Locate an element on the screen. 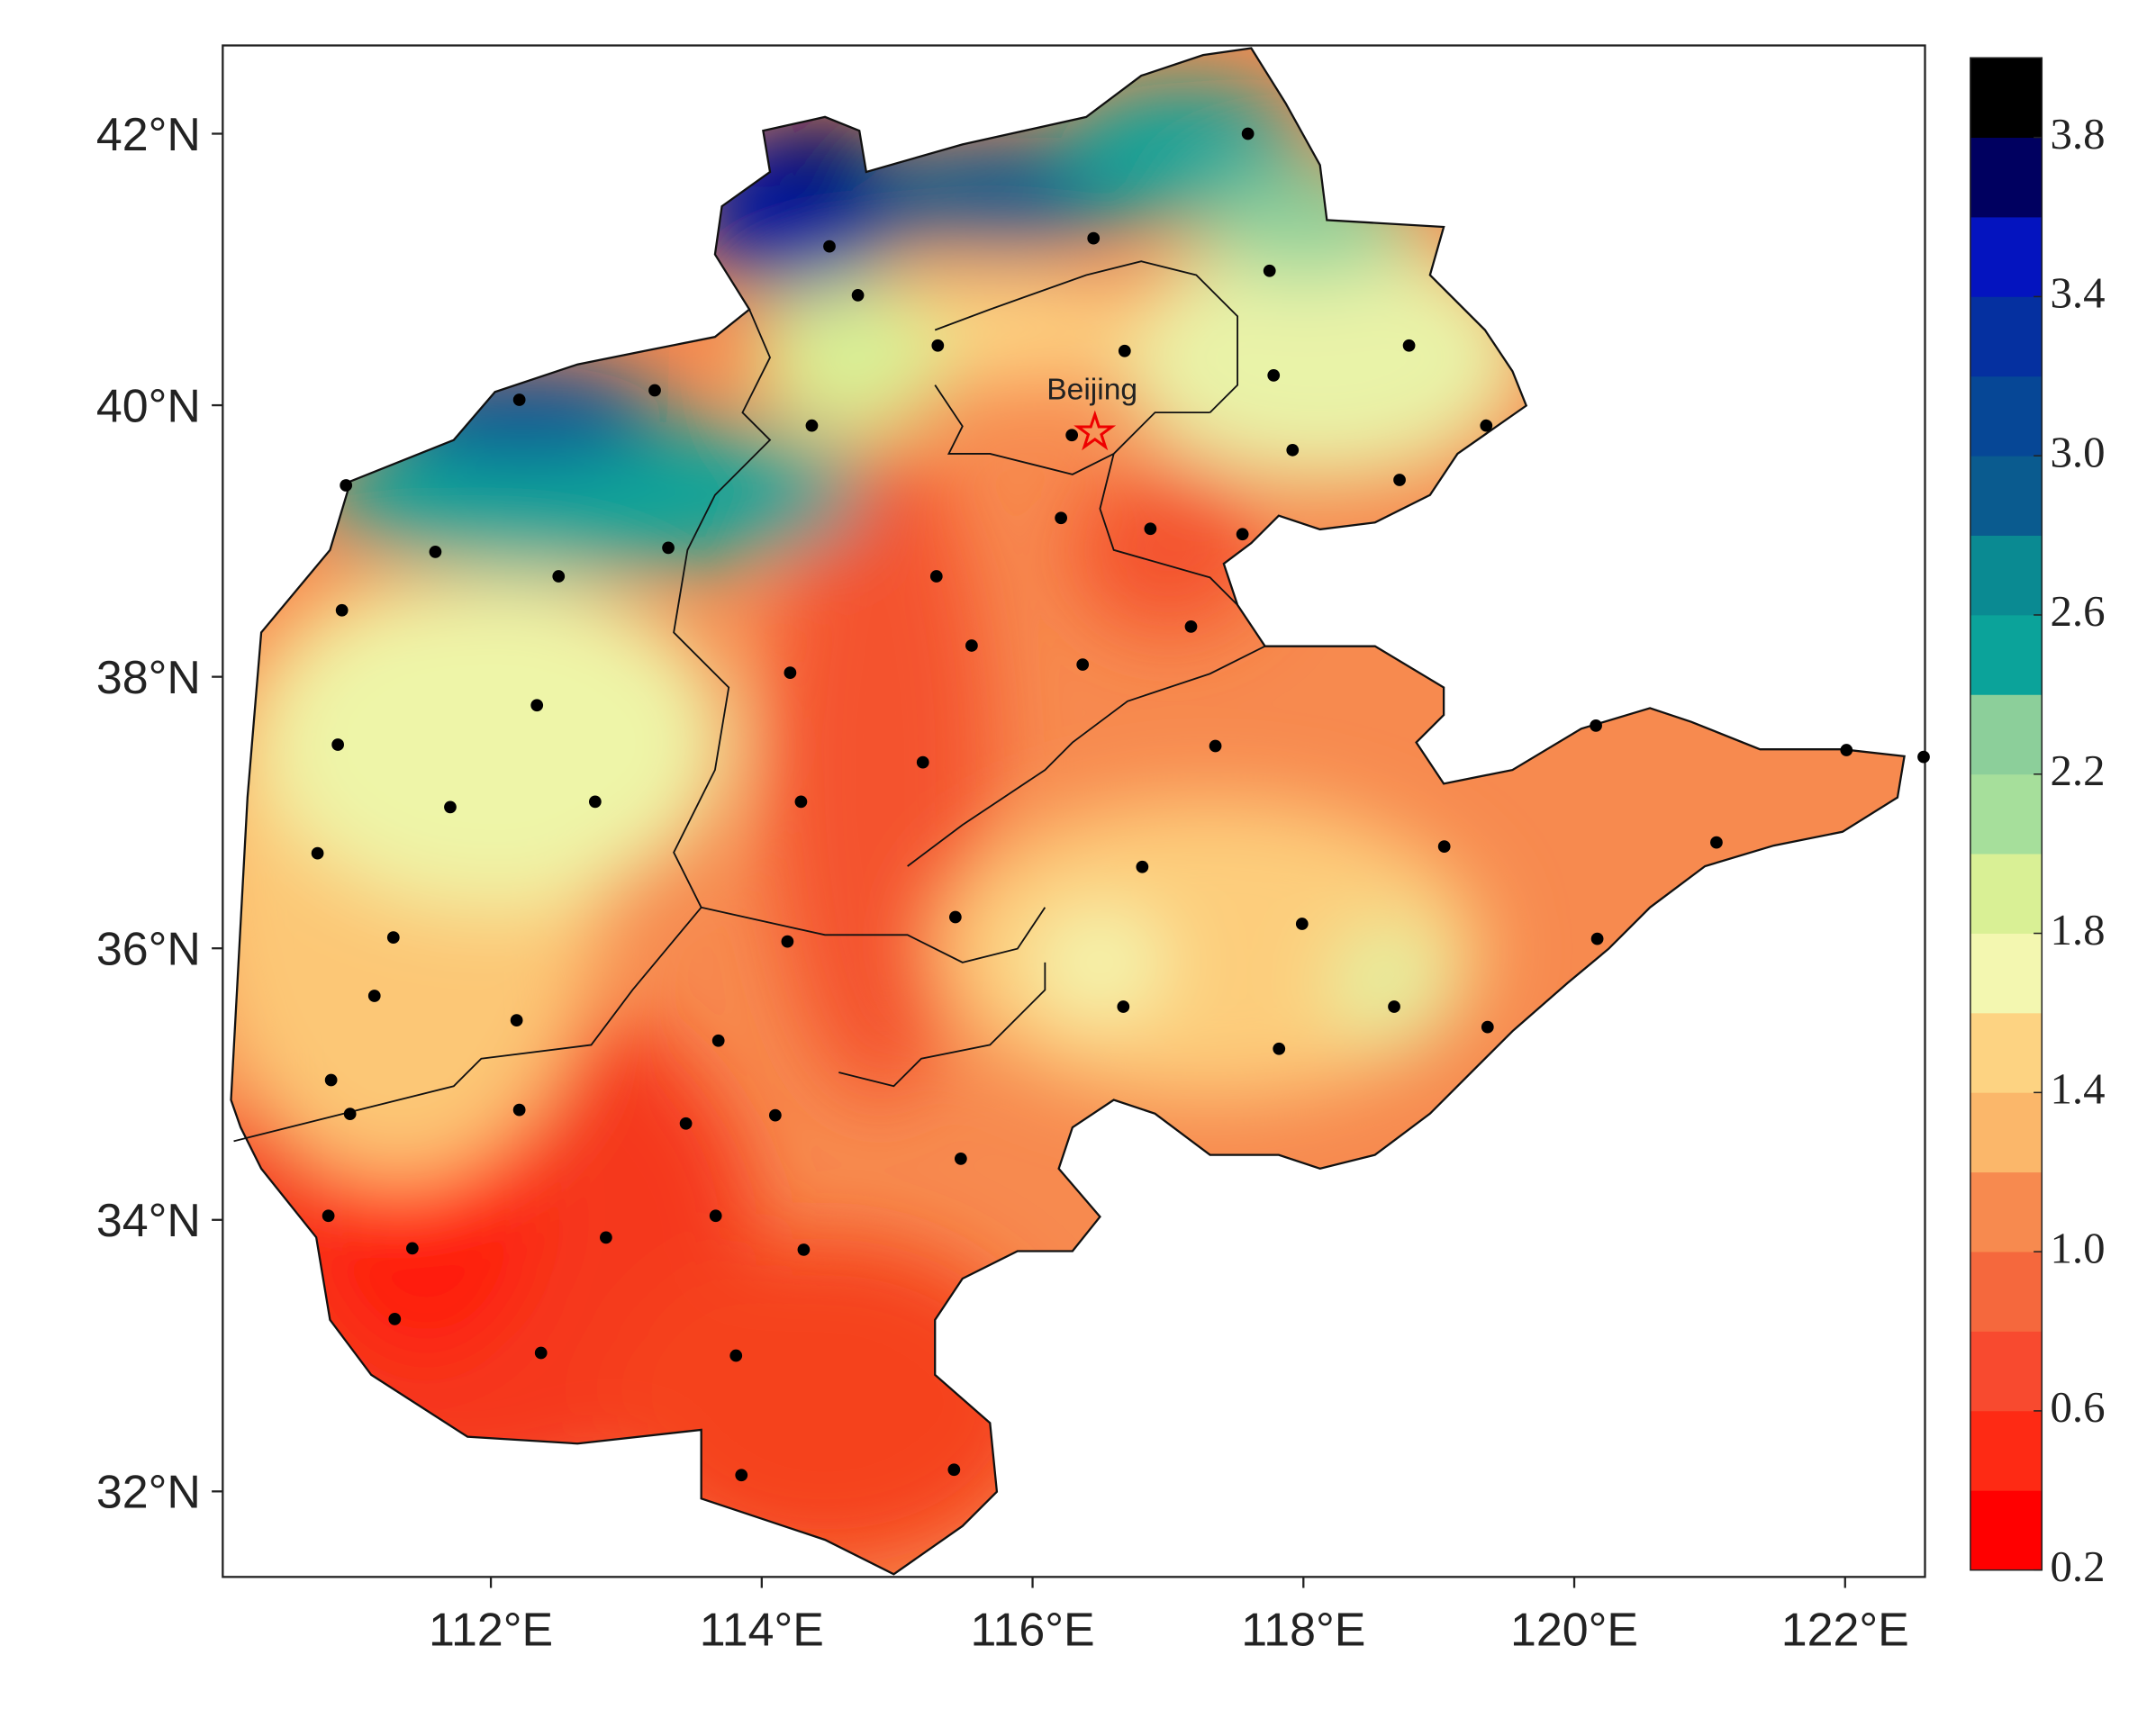 The image size is (2156, 1709). y-tick-label: 42°N is located at coordinates (148, 135).